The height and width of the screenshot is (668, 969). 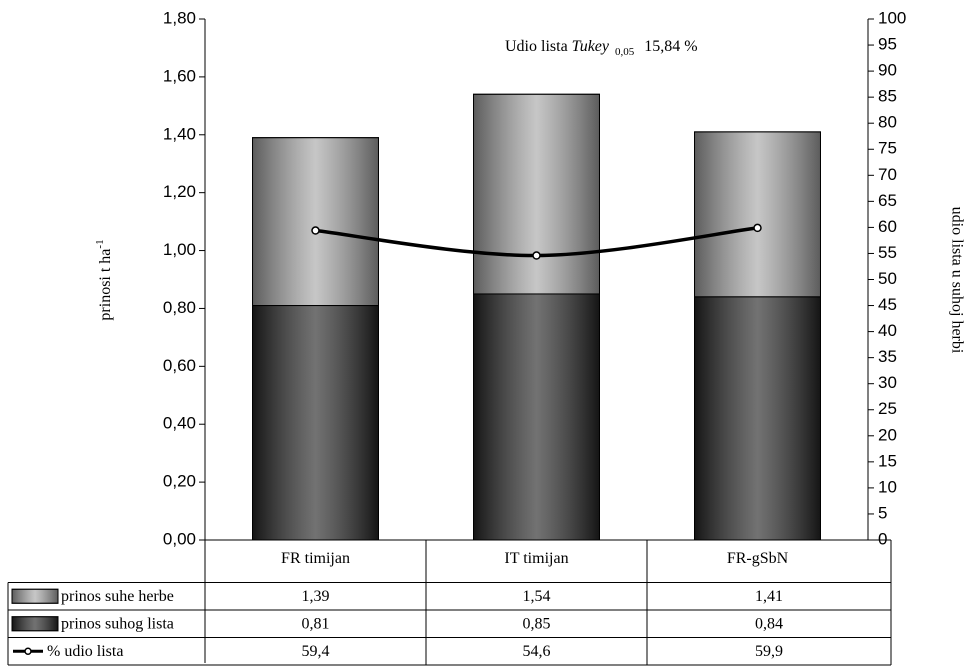 What do you see at coordinates (758, 558) in the screenshot?
I see `x-tick-label: FR-gSbN` at bounding box center [758, 558].